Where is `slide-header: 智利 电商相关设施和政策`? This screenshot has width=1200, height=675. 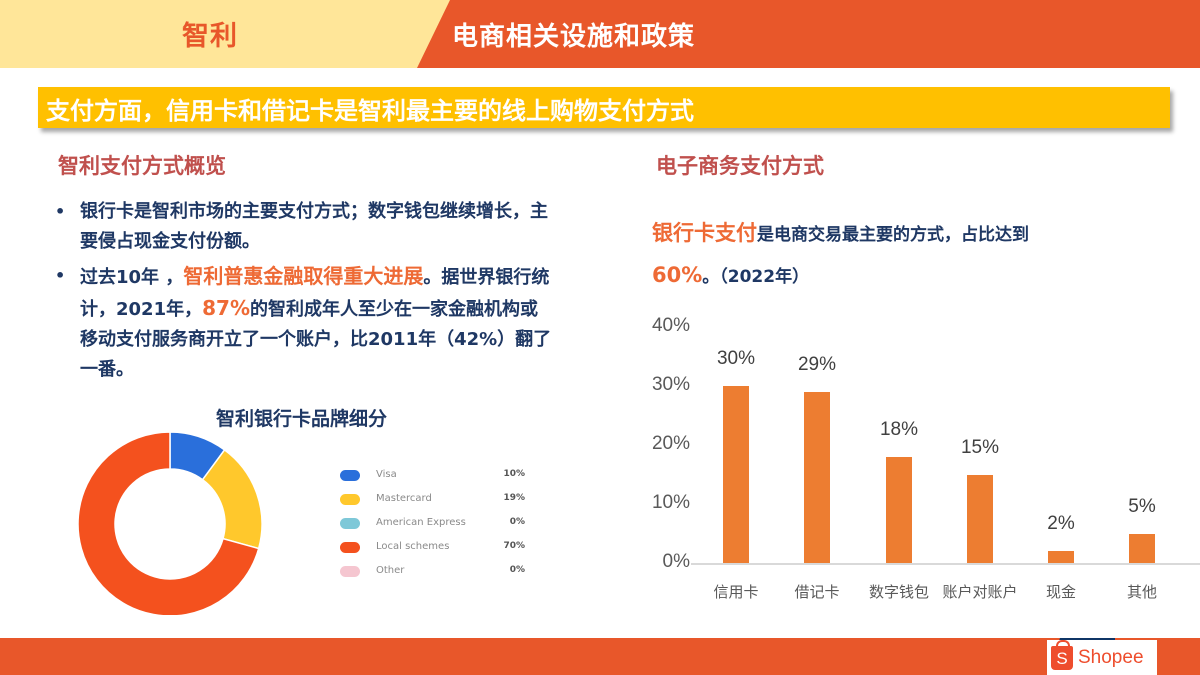 slide-header: 智利 电商相关设施和政策 is located at coordinates (600, 34).